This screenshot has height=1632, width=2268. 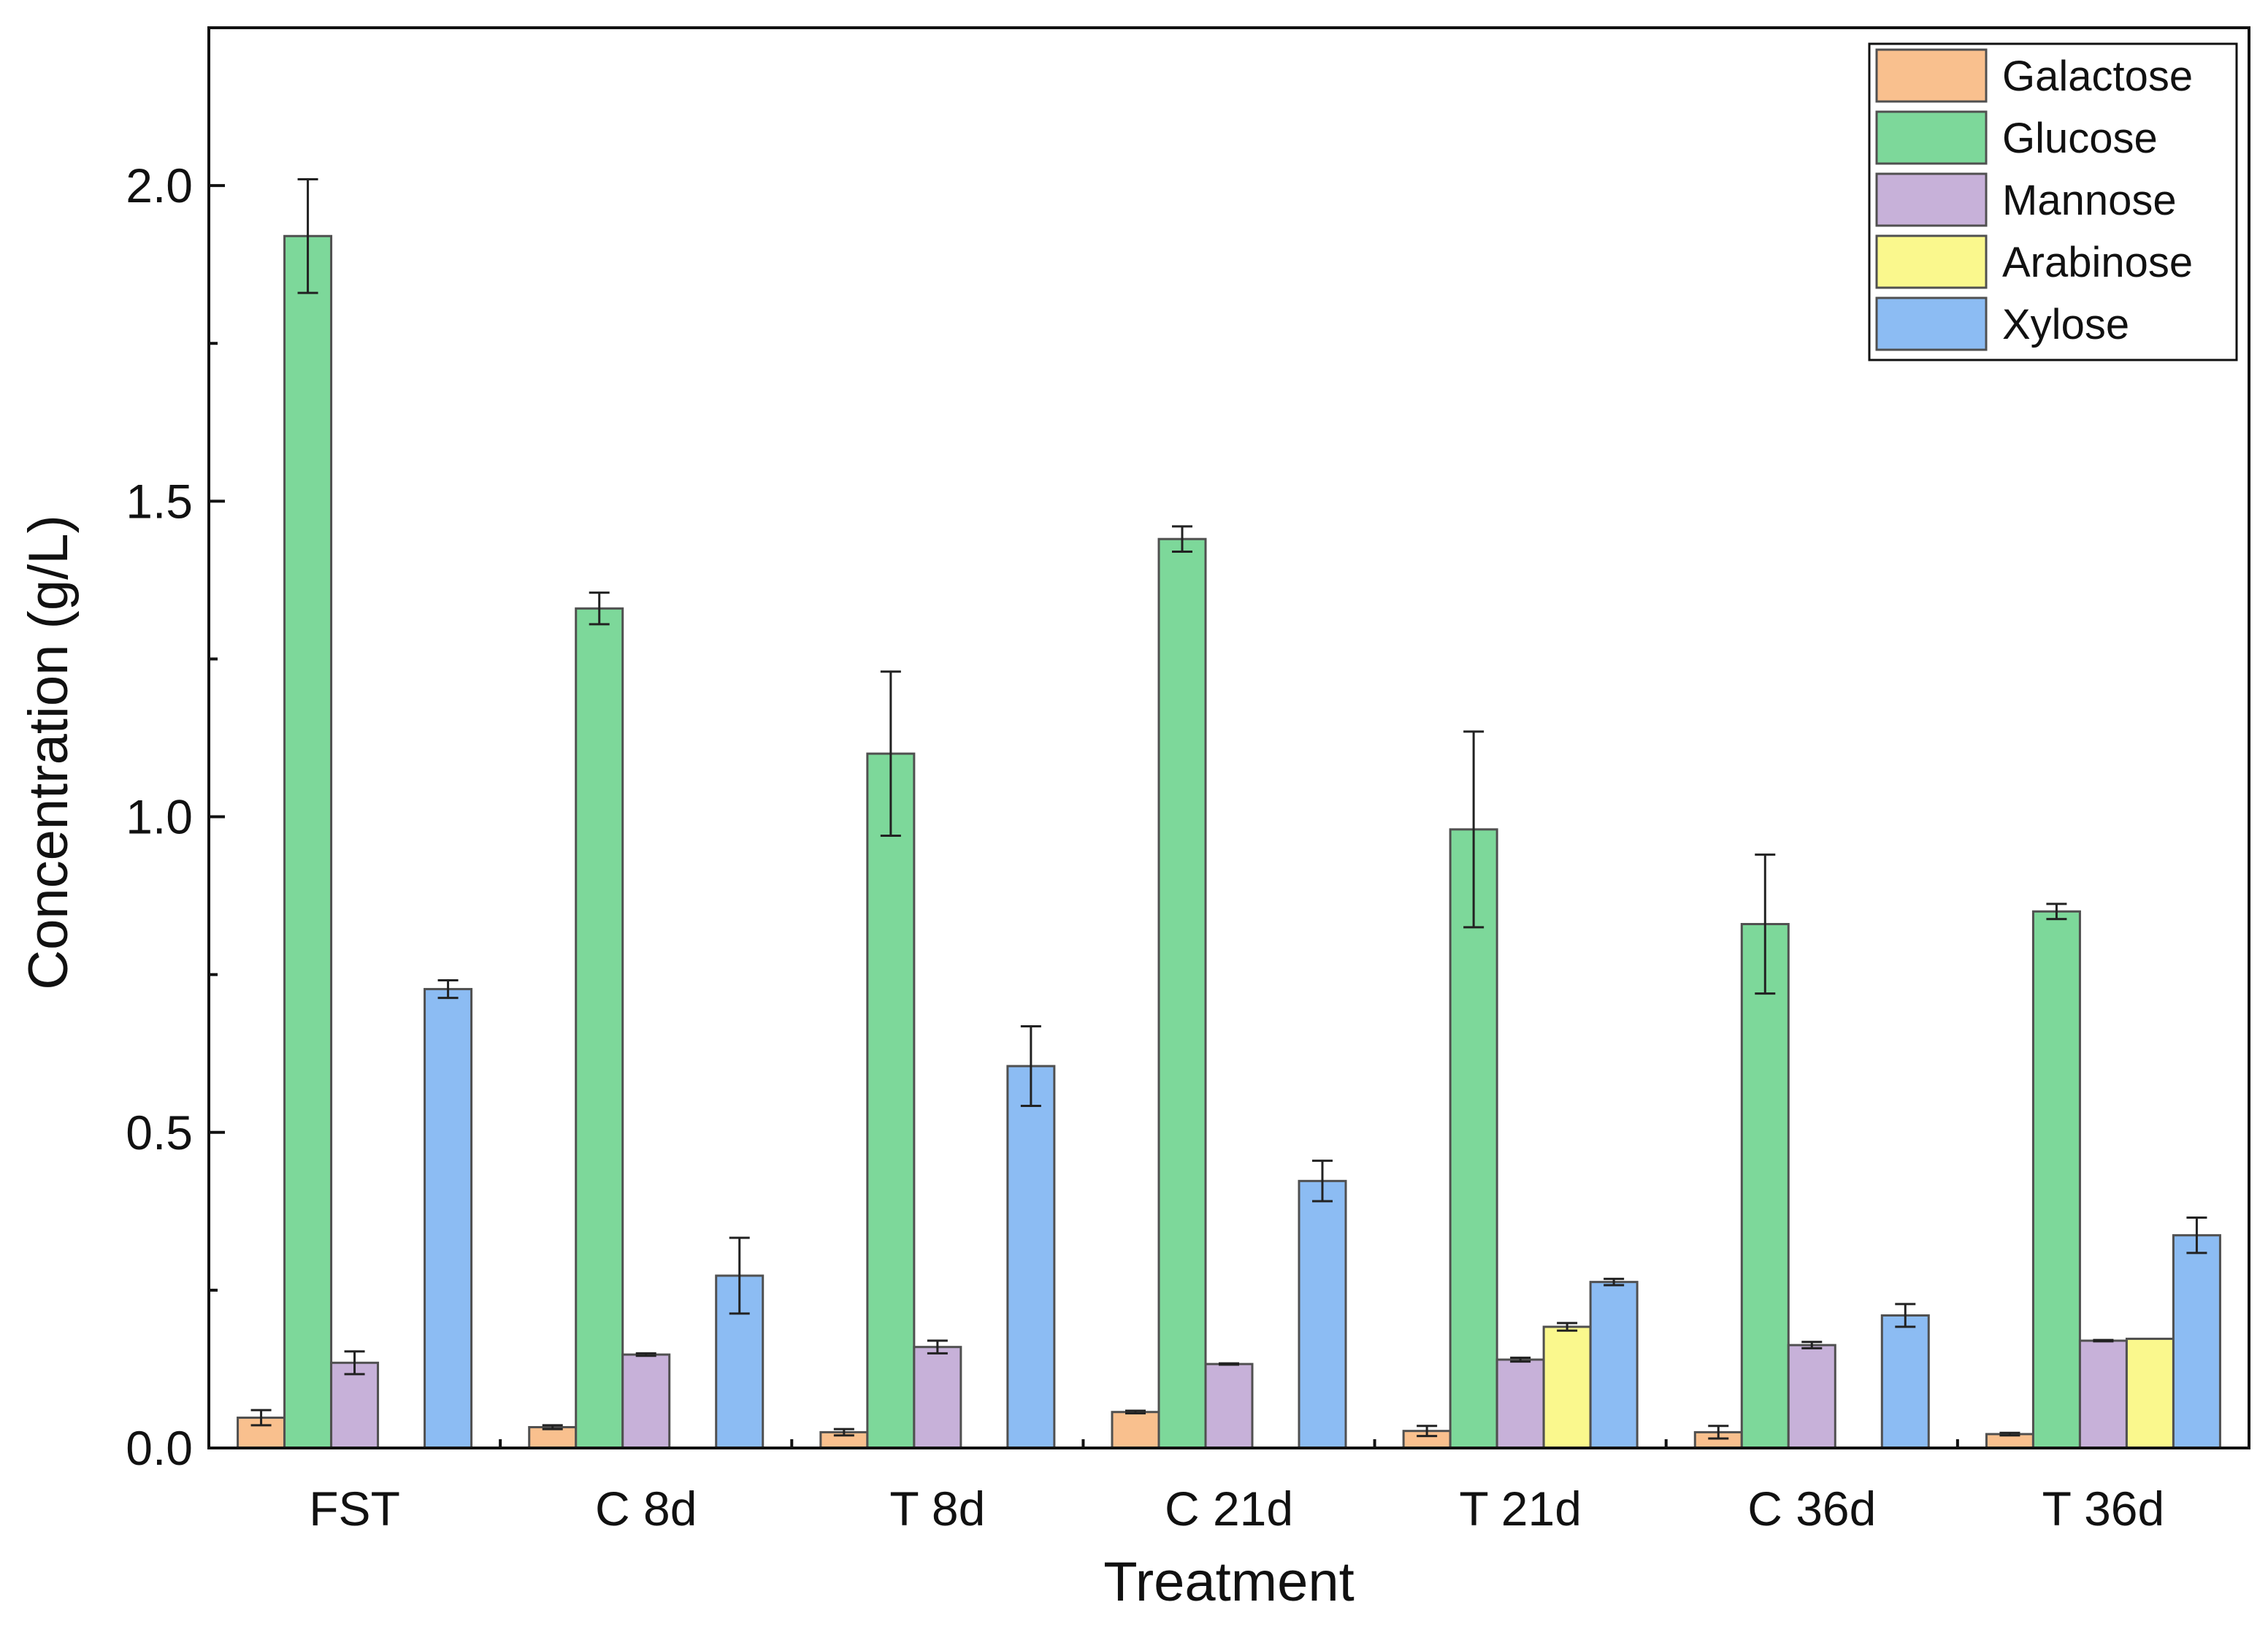 What do you see at coordinates (1931, 323) in the screenshot?
I see `legend-swatch-xylose` at bounding box center [1931, 323].